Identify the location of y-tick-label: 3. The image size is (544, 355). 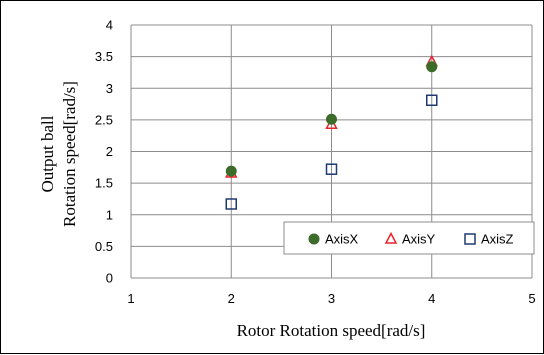
(109, 88).